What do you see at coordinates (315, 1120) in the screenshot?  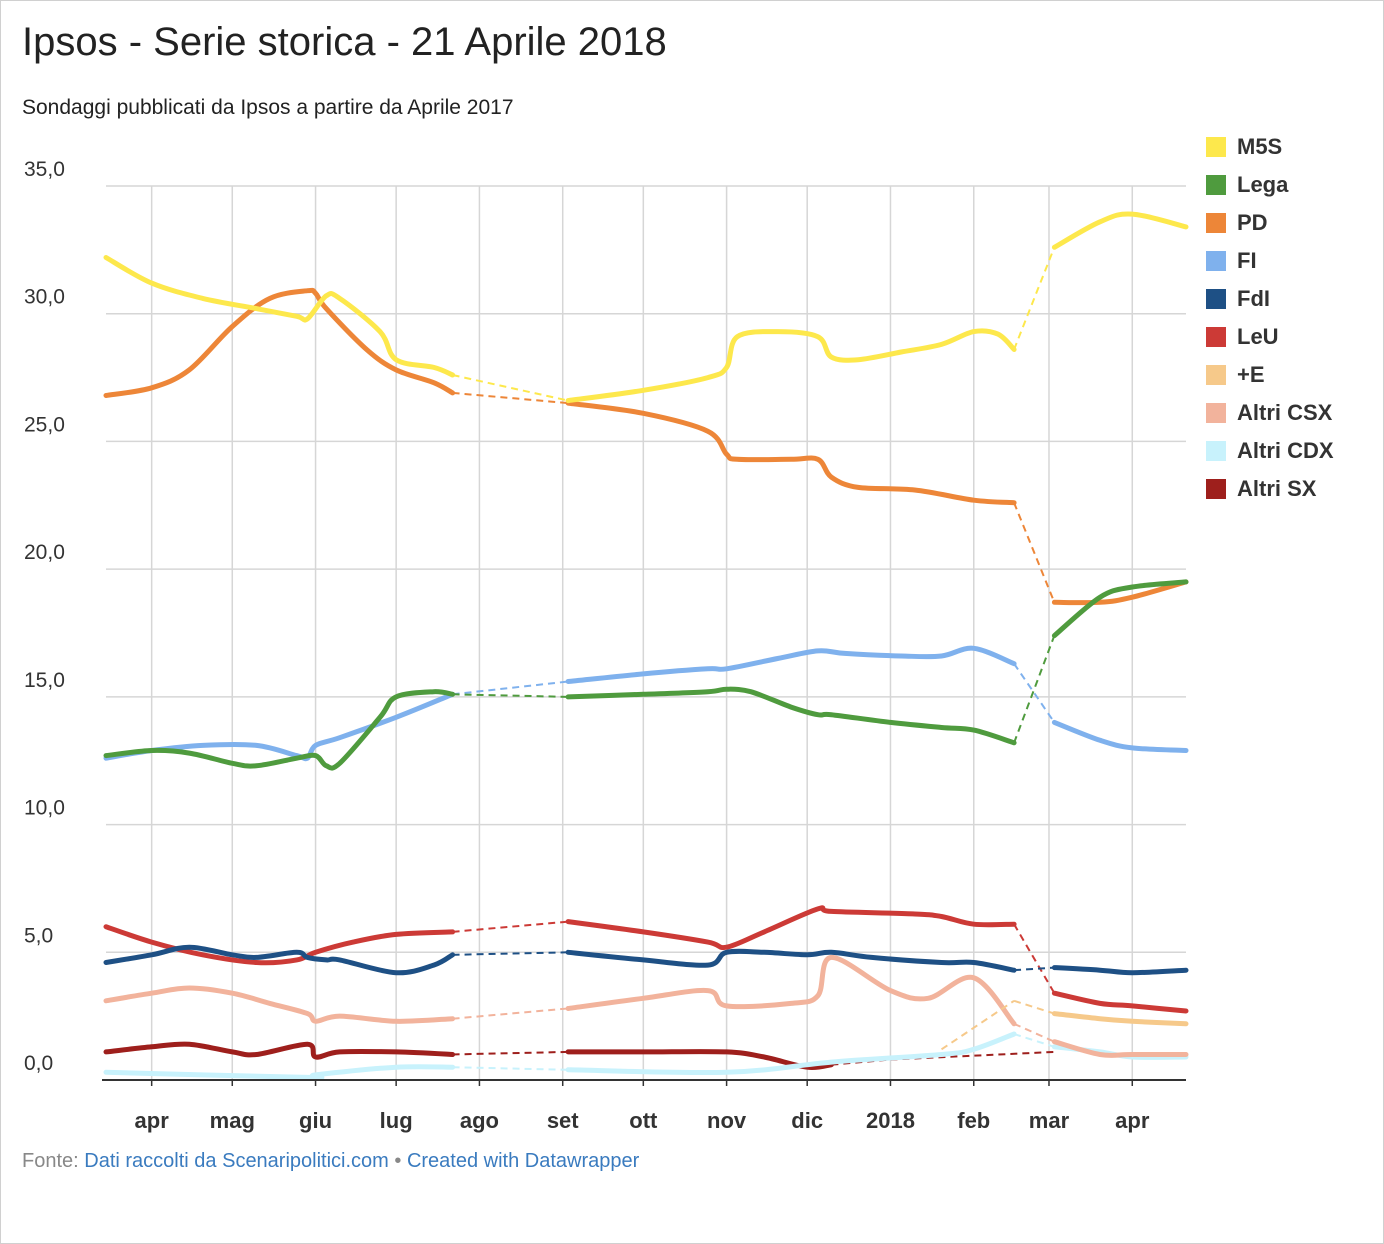 I see `x-tick-label: giu` at bounding box center [315, 1120].